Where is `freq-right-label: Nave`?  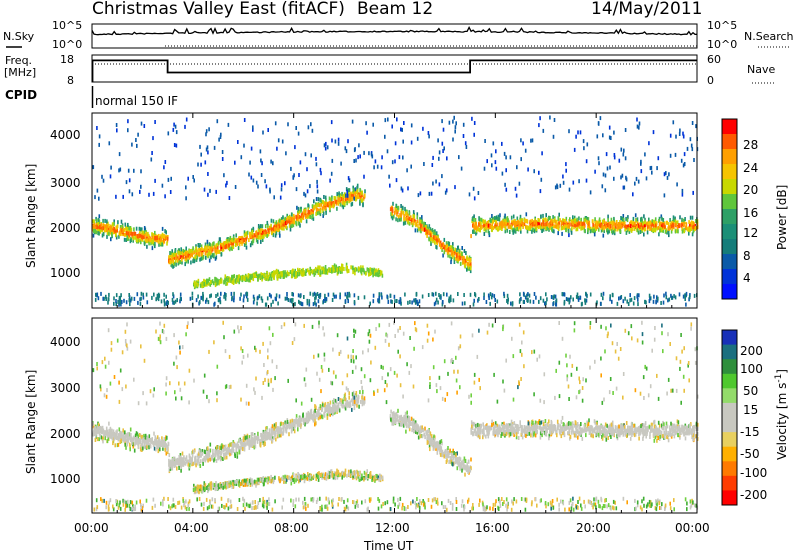 freq-right-label: Nave is located at coordinates (761, 69).